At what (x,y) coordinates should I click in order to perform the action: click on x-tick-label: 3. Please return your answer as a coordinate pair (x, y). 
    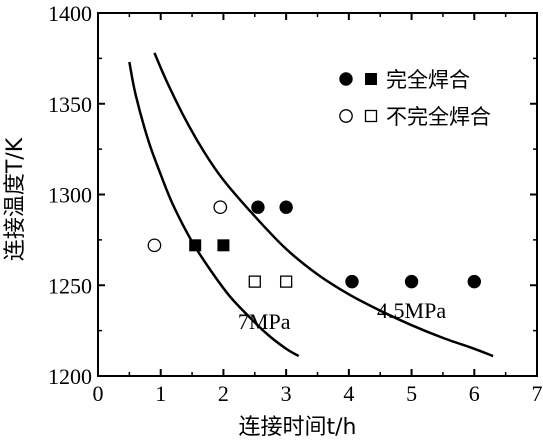
    Looking at the image, I should click on (286, 393).